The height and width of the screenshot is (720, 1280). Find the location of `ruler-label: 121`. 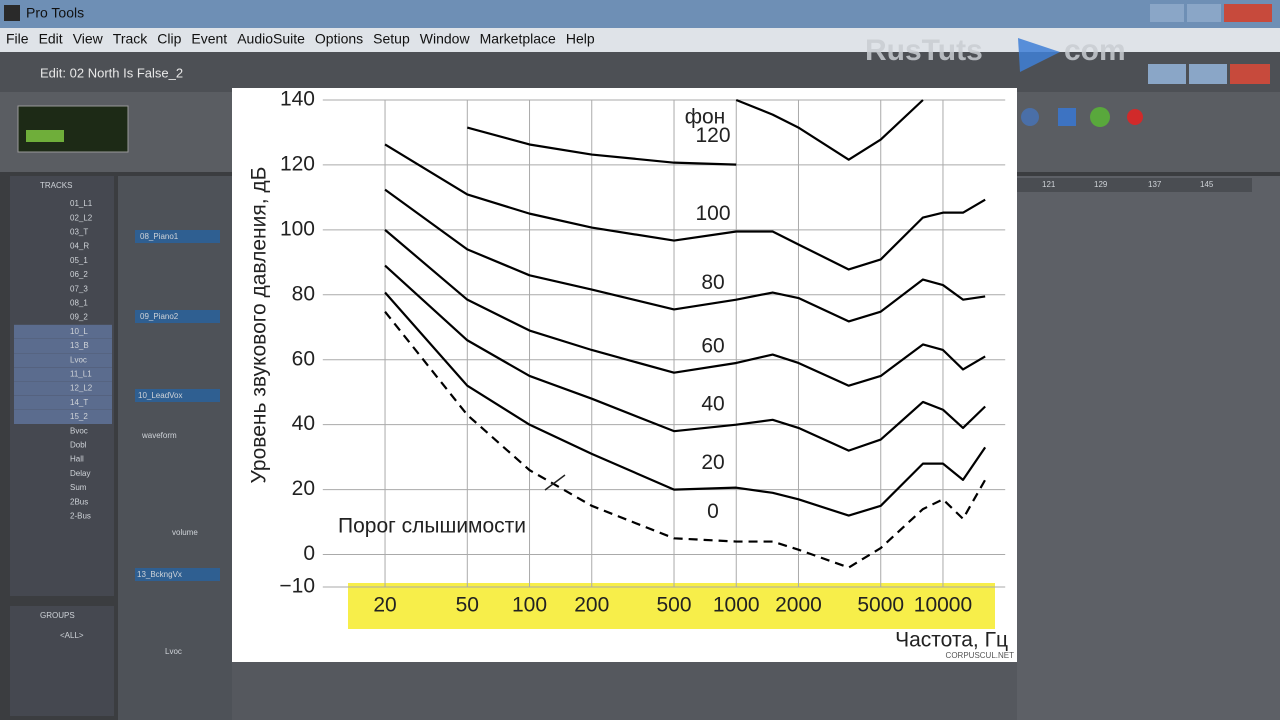

ruler-label: 121 is located at coordinates (1049, 184).